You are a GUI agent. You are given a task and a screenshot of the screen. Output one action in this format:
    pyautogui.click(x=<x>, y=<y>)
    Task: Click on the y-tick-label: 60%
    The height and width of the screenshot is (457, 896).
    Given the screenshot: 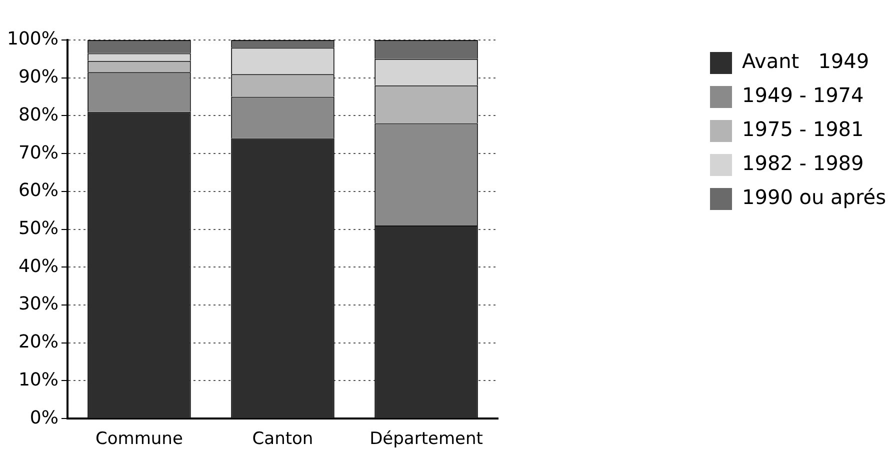 What is the action you would take?
    pyautogui.click(x=38, y=191)
    